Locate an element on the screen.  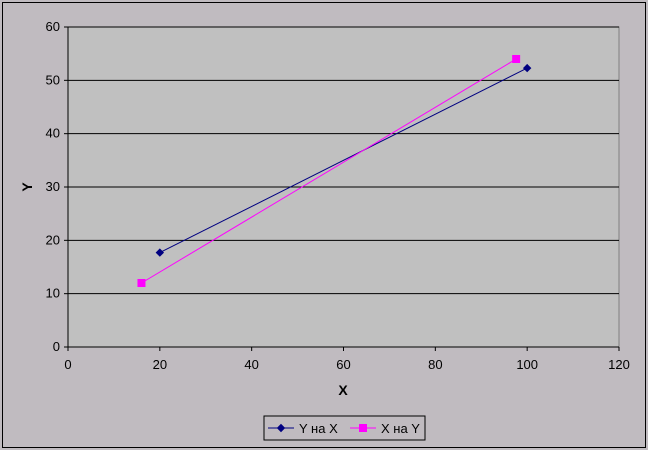
y-axis-title: Y is located at coordinates (27, 187).